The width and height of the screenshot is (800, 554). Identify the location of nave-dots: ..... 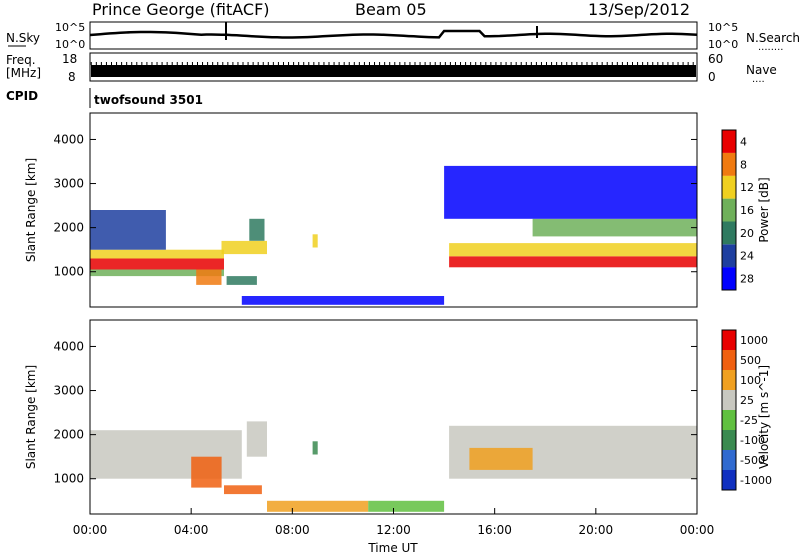
(758, 79).